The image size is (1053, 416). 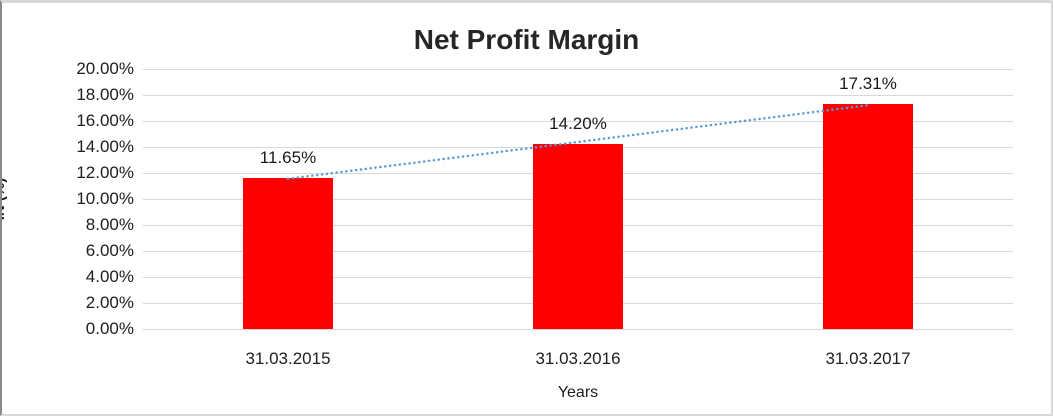 I want to click on bar-31.03.2015, so click(x=288, y=253).